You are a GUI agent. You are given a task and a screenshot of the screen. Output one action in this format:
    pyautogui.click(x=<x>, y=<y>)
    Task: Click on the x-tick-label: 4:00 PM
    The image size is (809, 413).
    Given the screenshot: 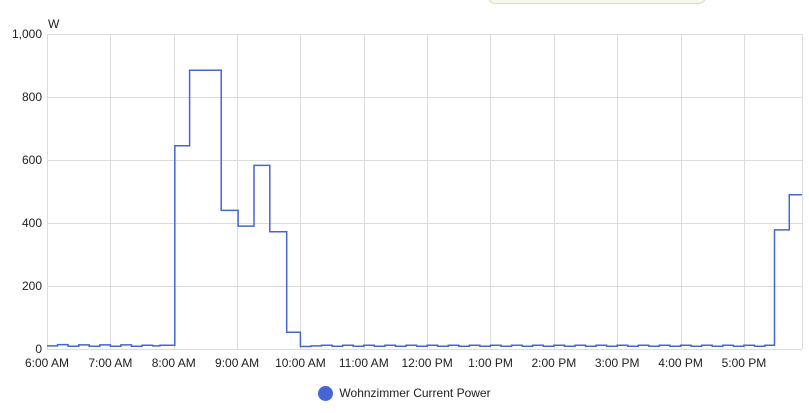 What is the action you would take?
    pyautogui.click(x=680, y=363)
    